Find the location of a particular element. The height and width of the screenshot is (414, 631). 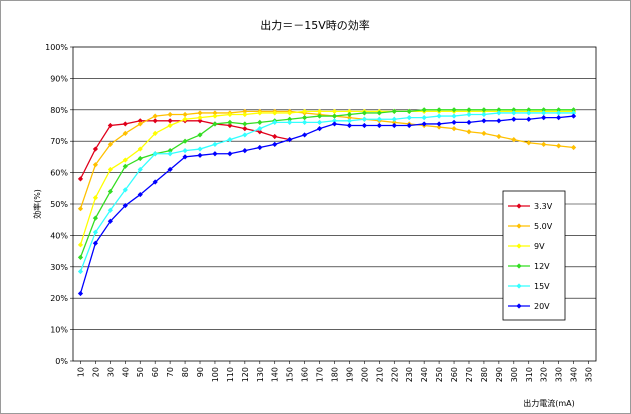

x-tick-label: 350 is located at coordinates (589, 374).